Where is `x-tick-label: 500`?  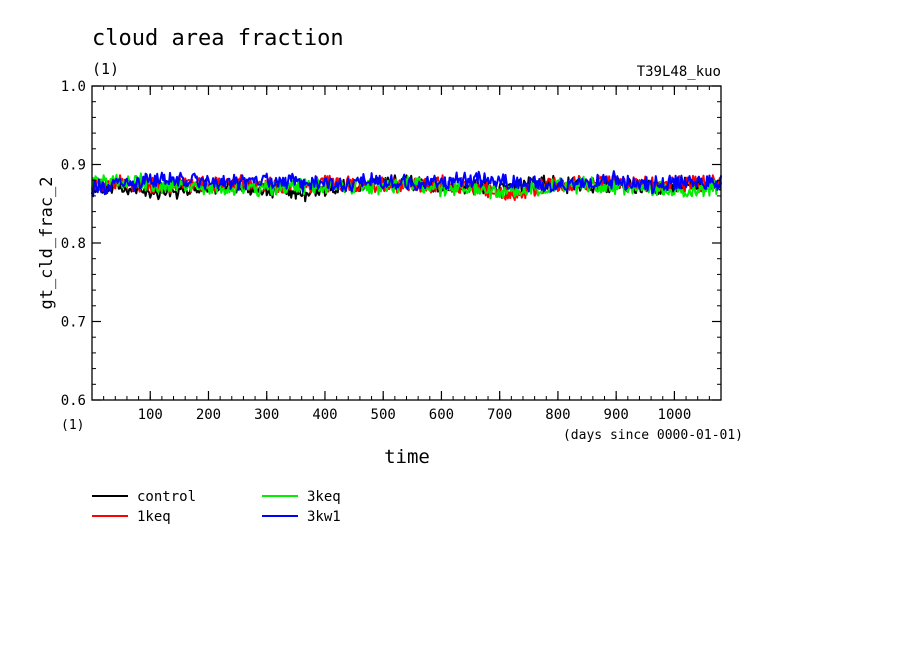 x-tick-label: 500 is located at coordinates (383, 415).